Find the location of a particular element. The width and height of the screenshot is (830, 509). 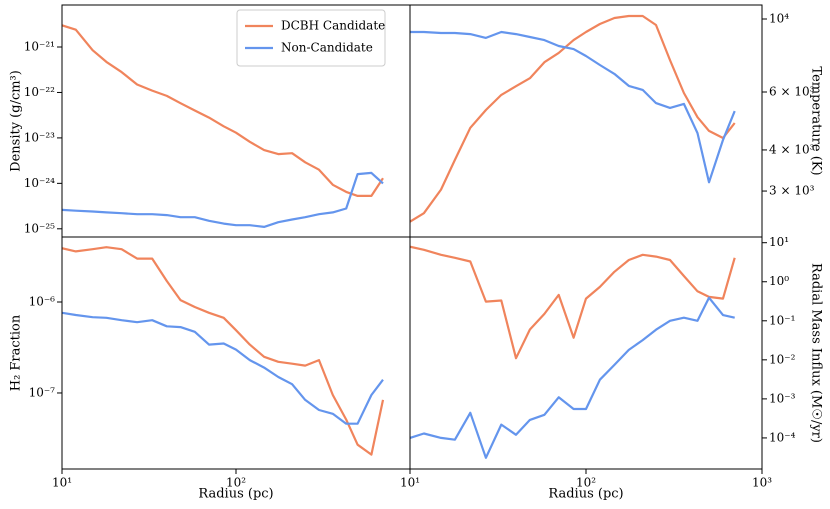

y-axis-label: Density (g/cm³) is located at coordinates (16, 121).